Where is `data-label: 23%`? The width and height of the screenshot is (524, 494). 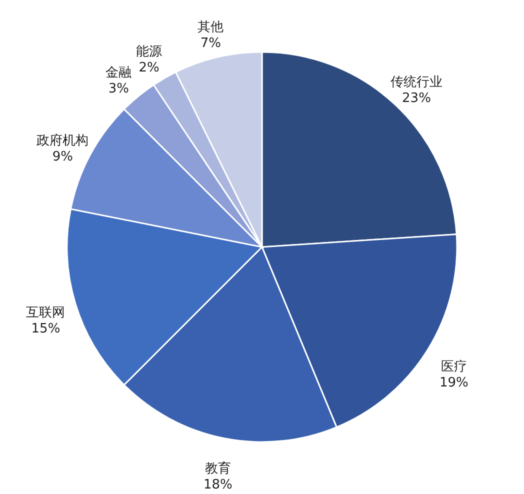
data-label: 23% is located at coordinates (416, 98).